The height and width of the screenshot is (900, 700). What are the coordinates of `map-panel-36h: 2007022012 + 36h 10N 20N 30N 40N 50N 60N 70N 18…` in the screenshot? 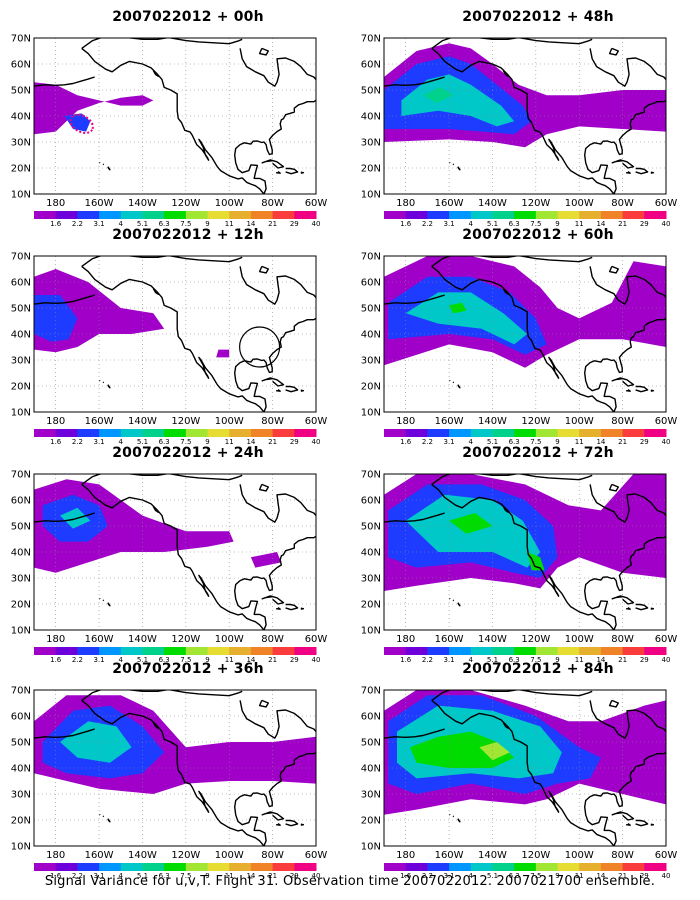 It's located at (184, 770).